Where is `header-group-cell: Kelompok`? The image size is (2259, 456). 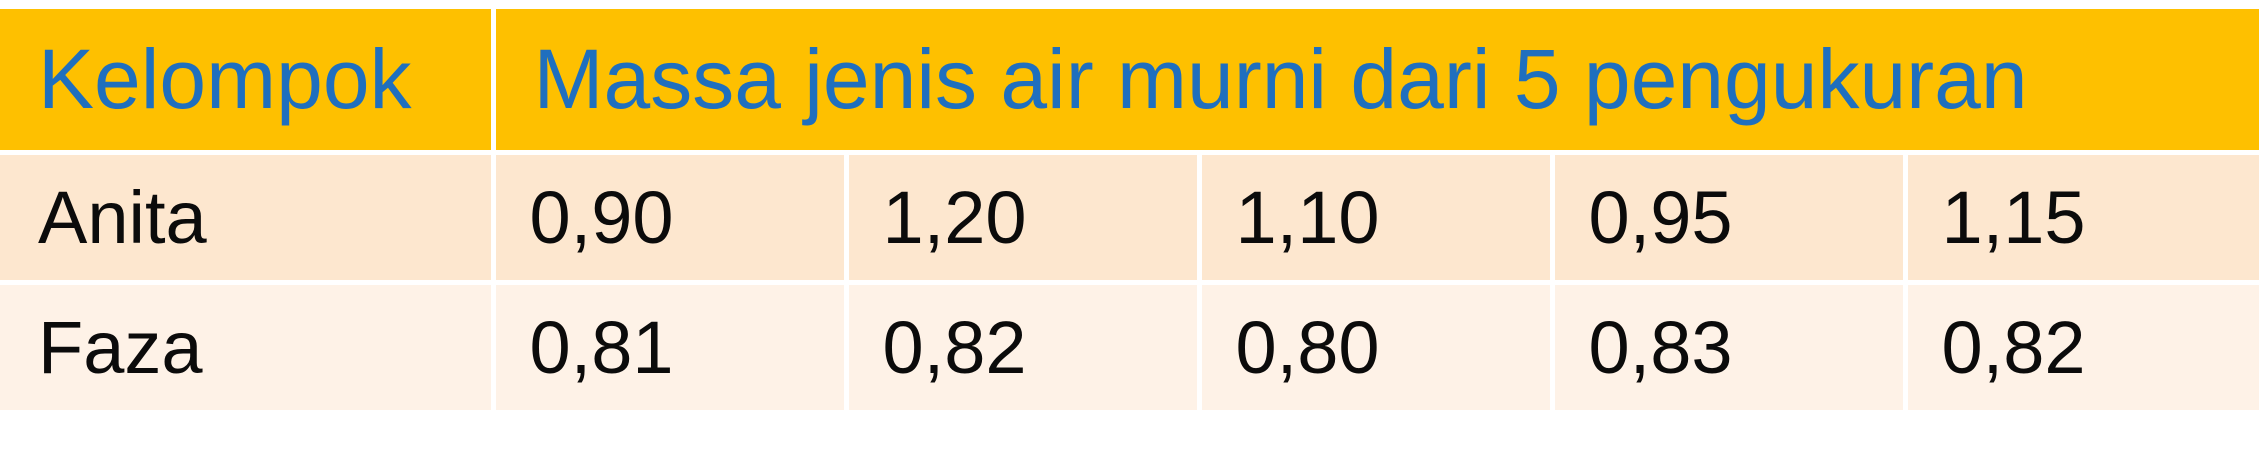 header-group-cell: Kelompok is located at coordinates (248, 82).